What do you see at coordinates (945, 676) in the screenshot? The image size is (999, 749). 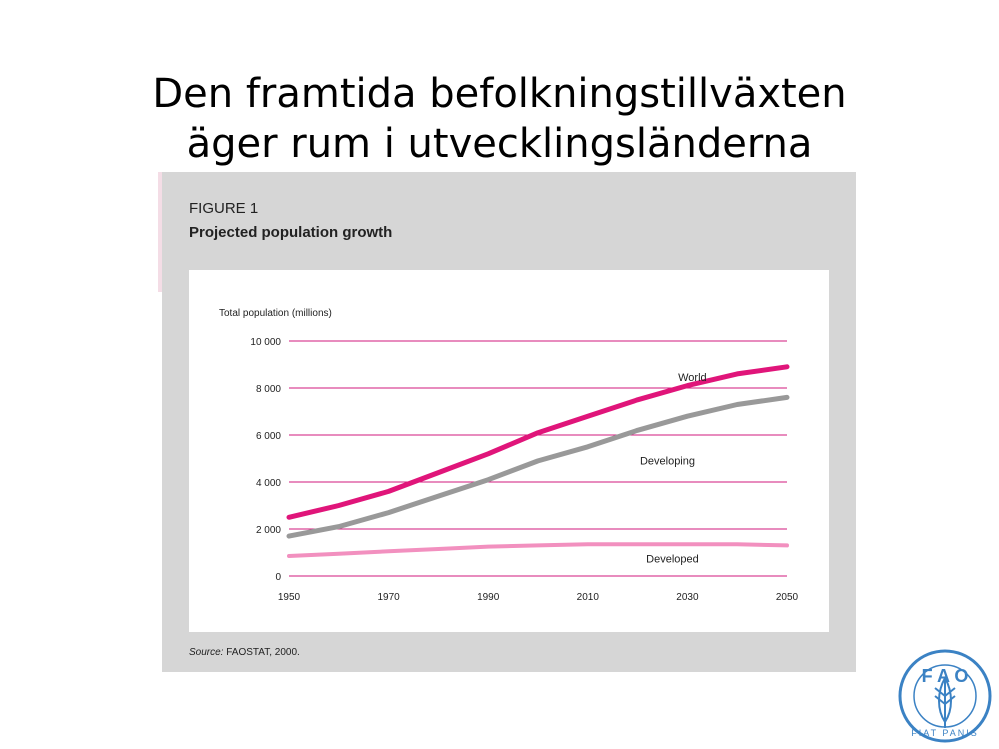 I see `fao-logo-letters: F A O` at bounding box center [945, 676].